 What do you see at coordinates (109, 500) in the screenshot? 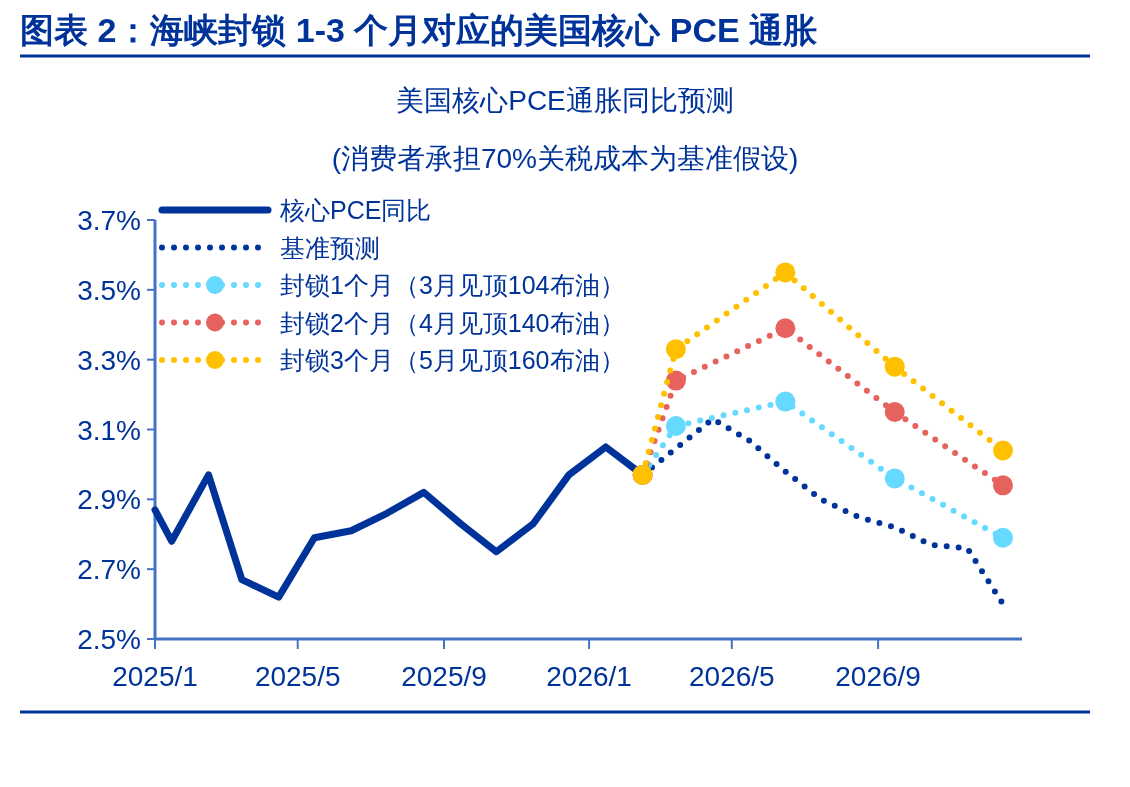
I see `y-tick-label: 2.9%` at bounding box center [109, 500].